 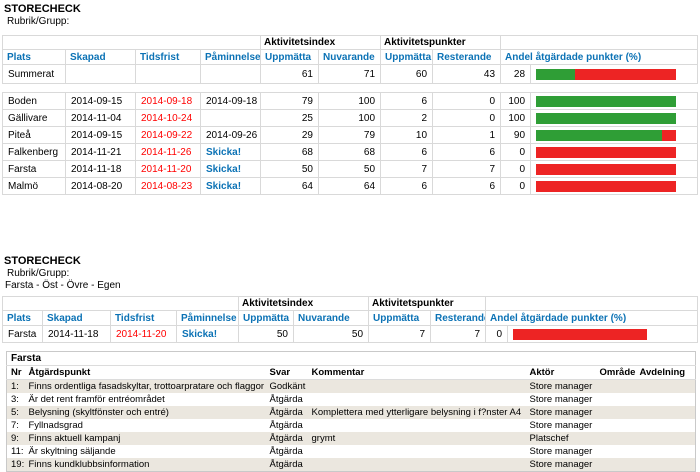 What do you see at coordinates (467, 74) in the screenshot?
I see `cell-pkt-resterande: 43` at bounding box center [467, 74].